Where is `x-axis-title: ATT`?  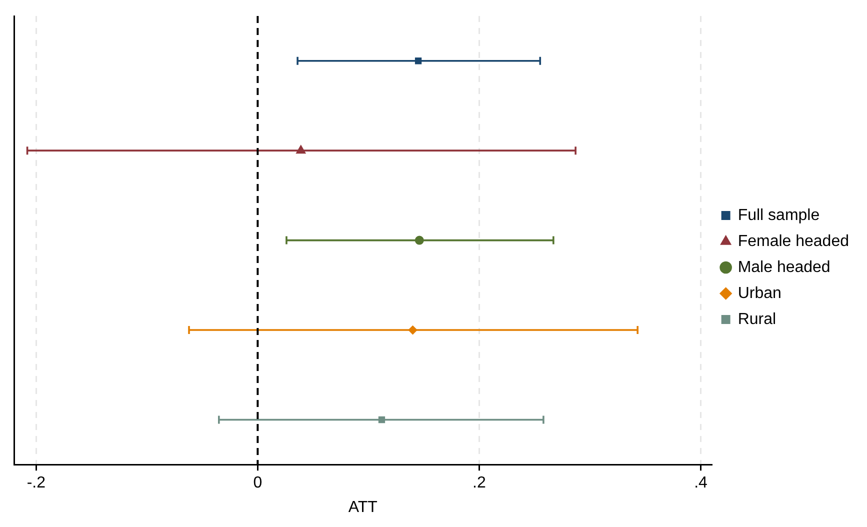
x-axis-title: ATT is located at coordinates (363, 507).